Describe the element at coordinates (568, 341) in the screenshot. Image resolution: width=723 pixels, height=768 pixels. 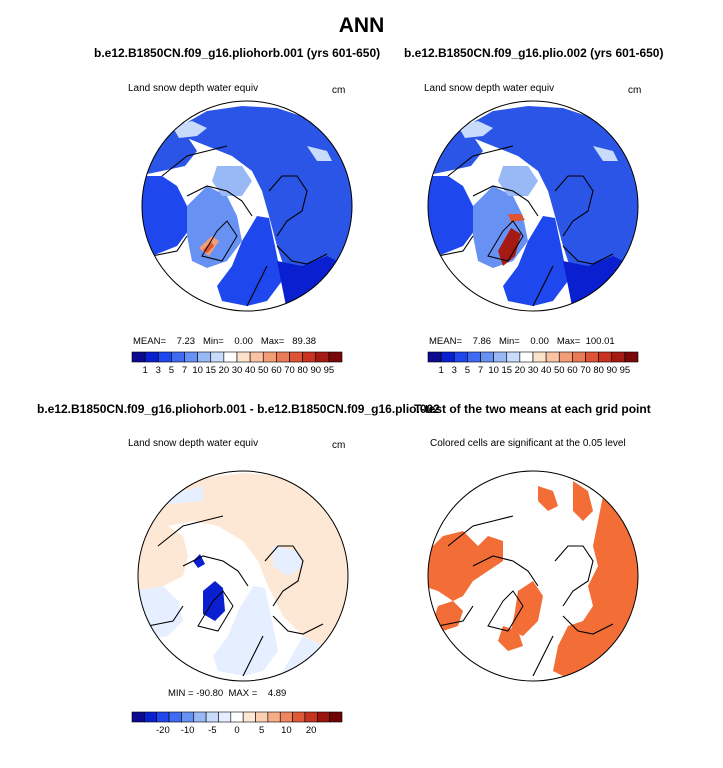
I see `max-label: Max=` at that location.